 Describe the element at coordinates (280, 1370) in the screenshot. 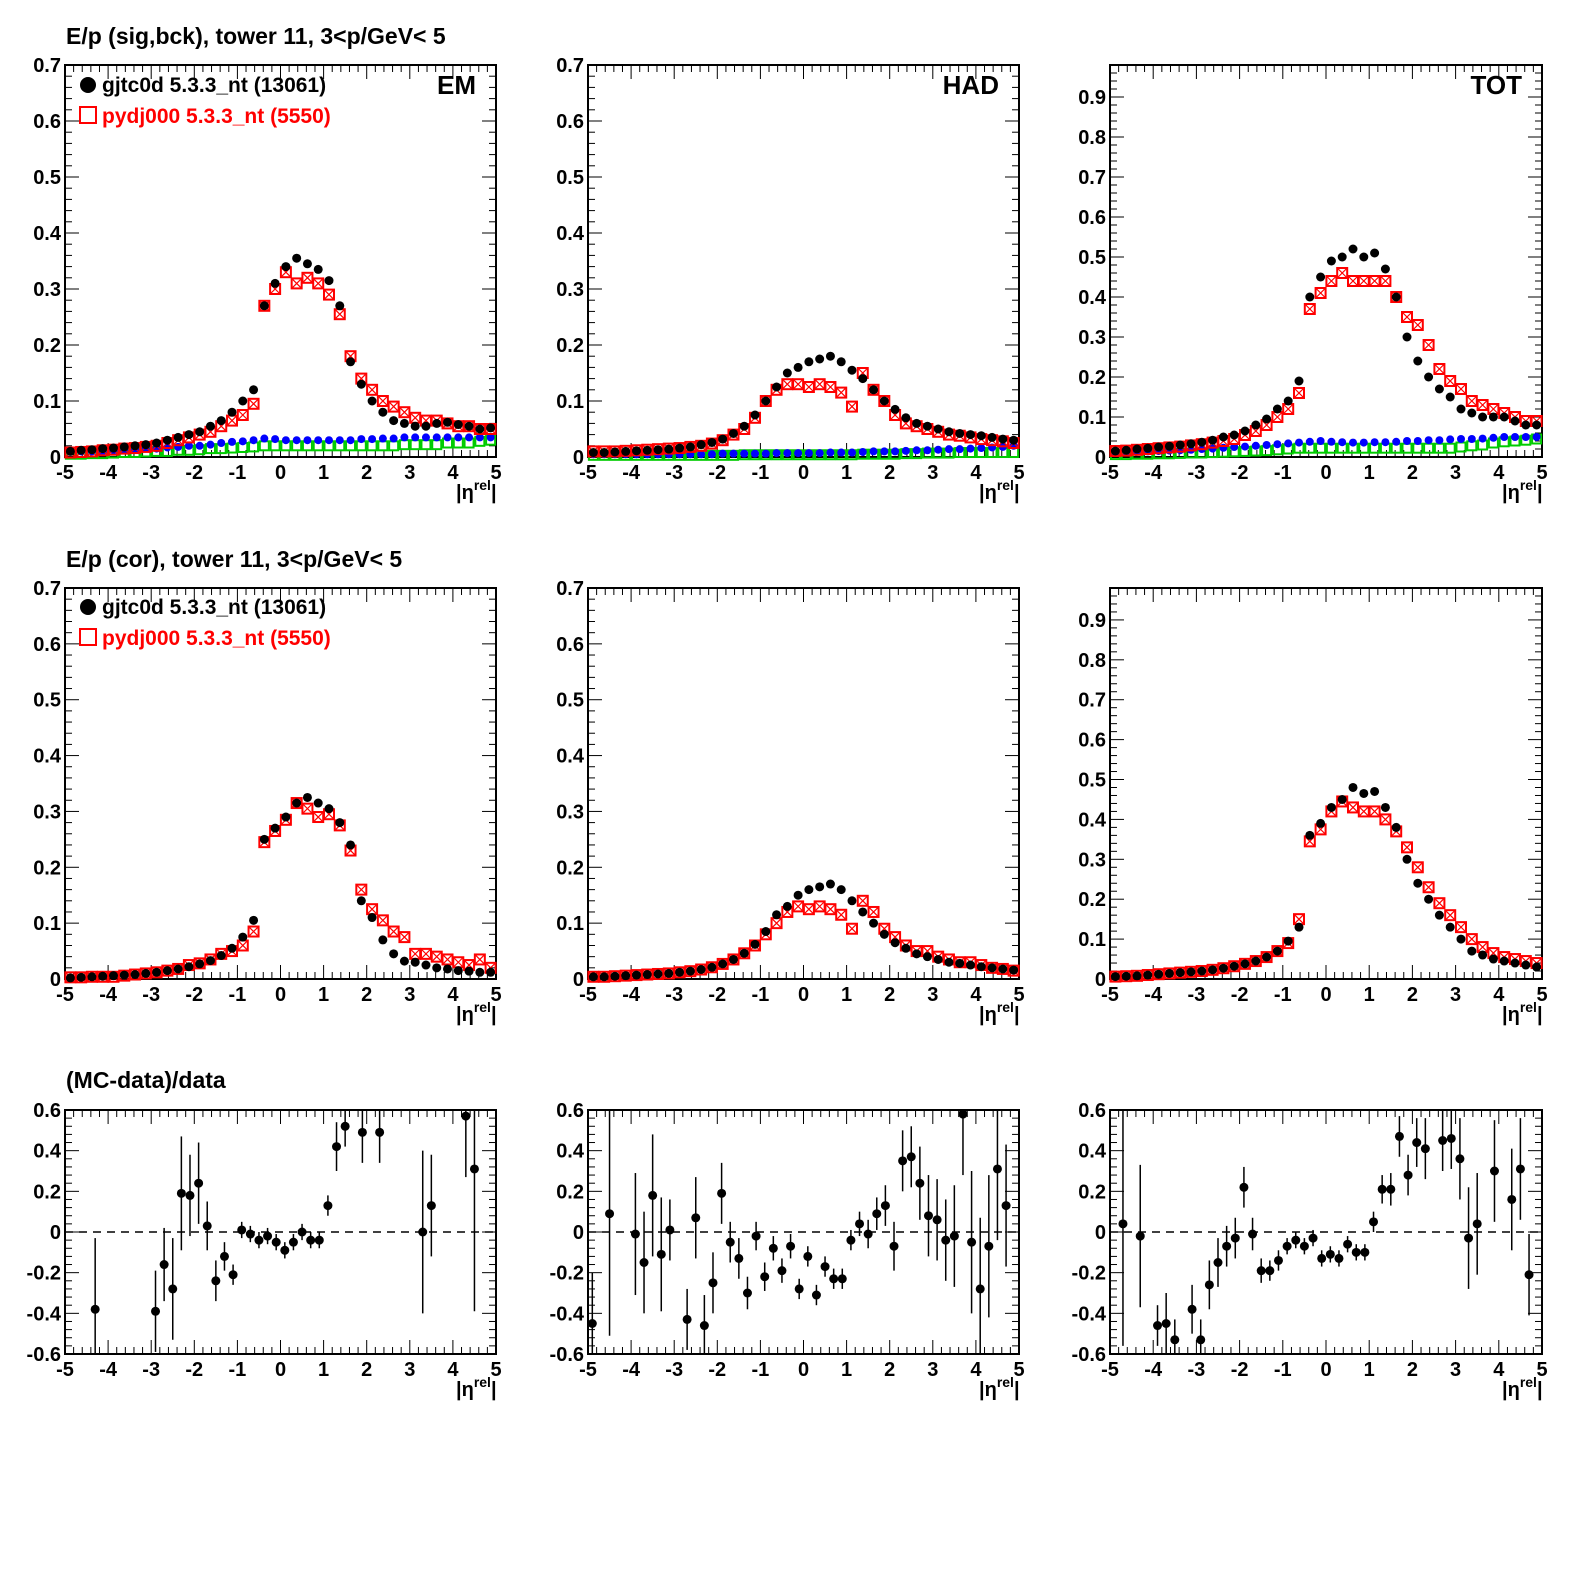

I see `x-tick-label: 0` at that location.